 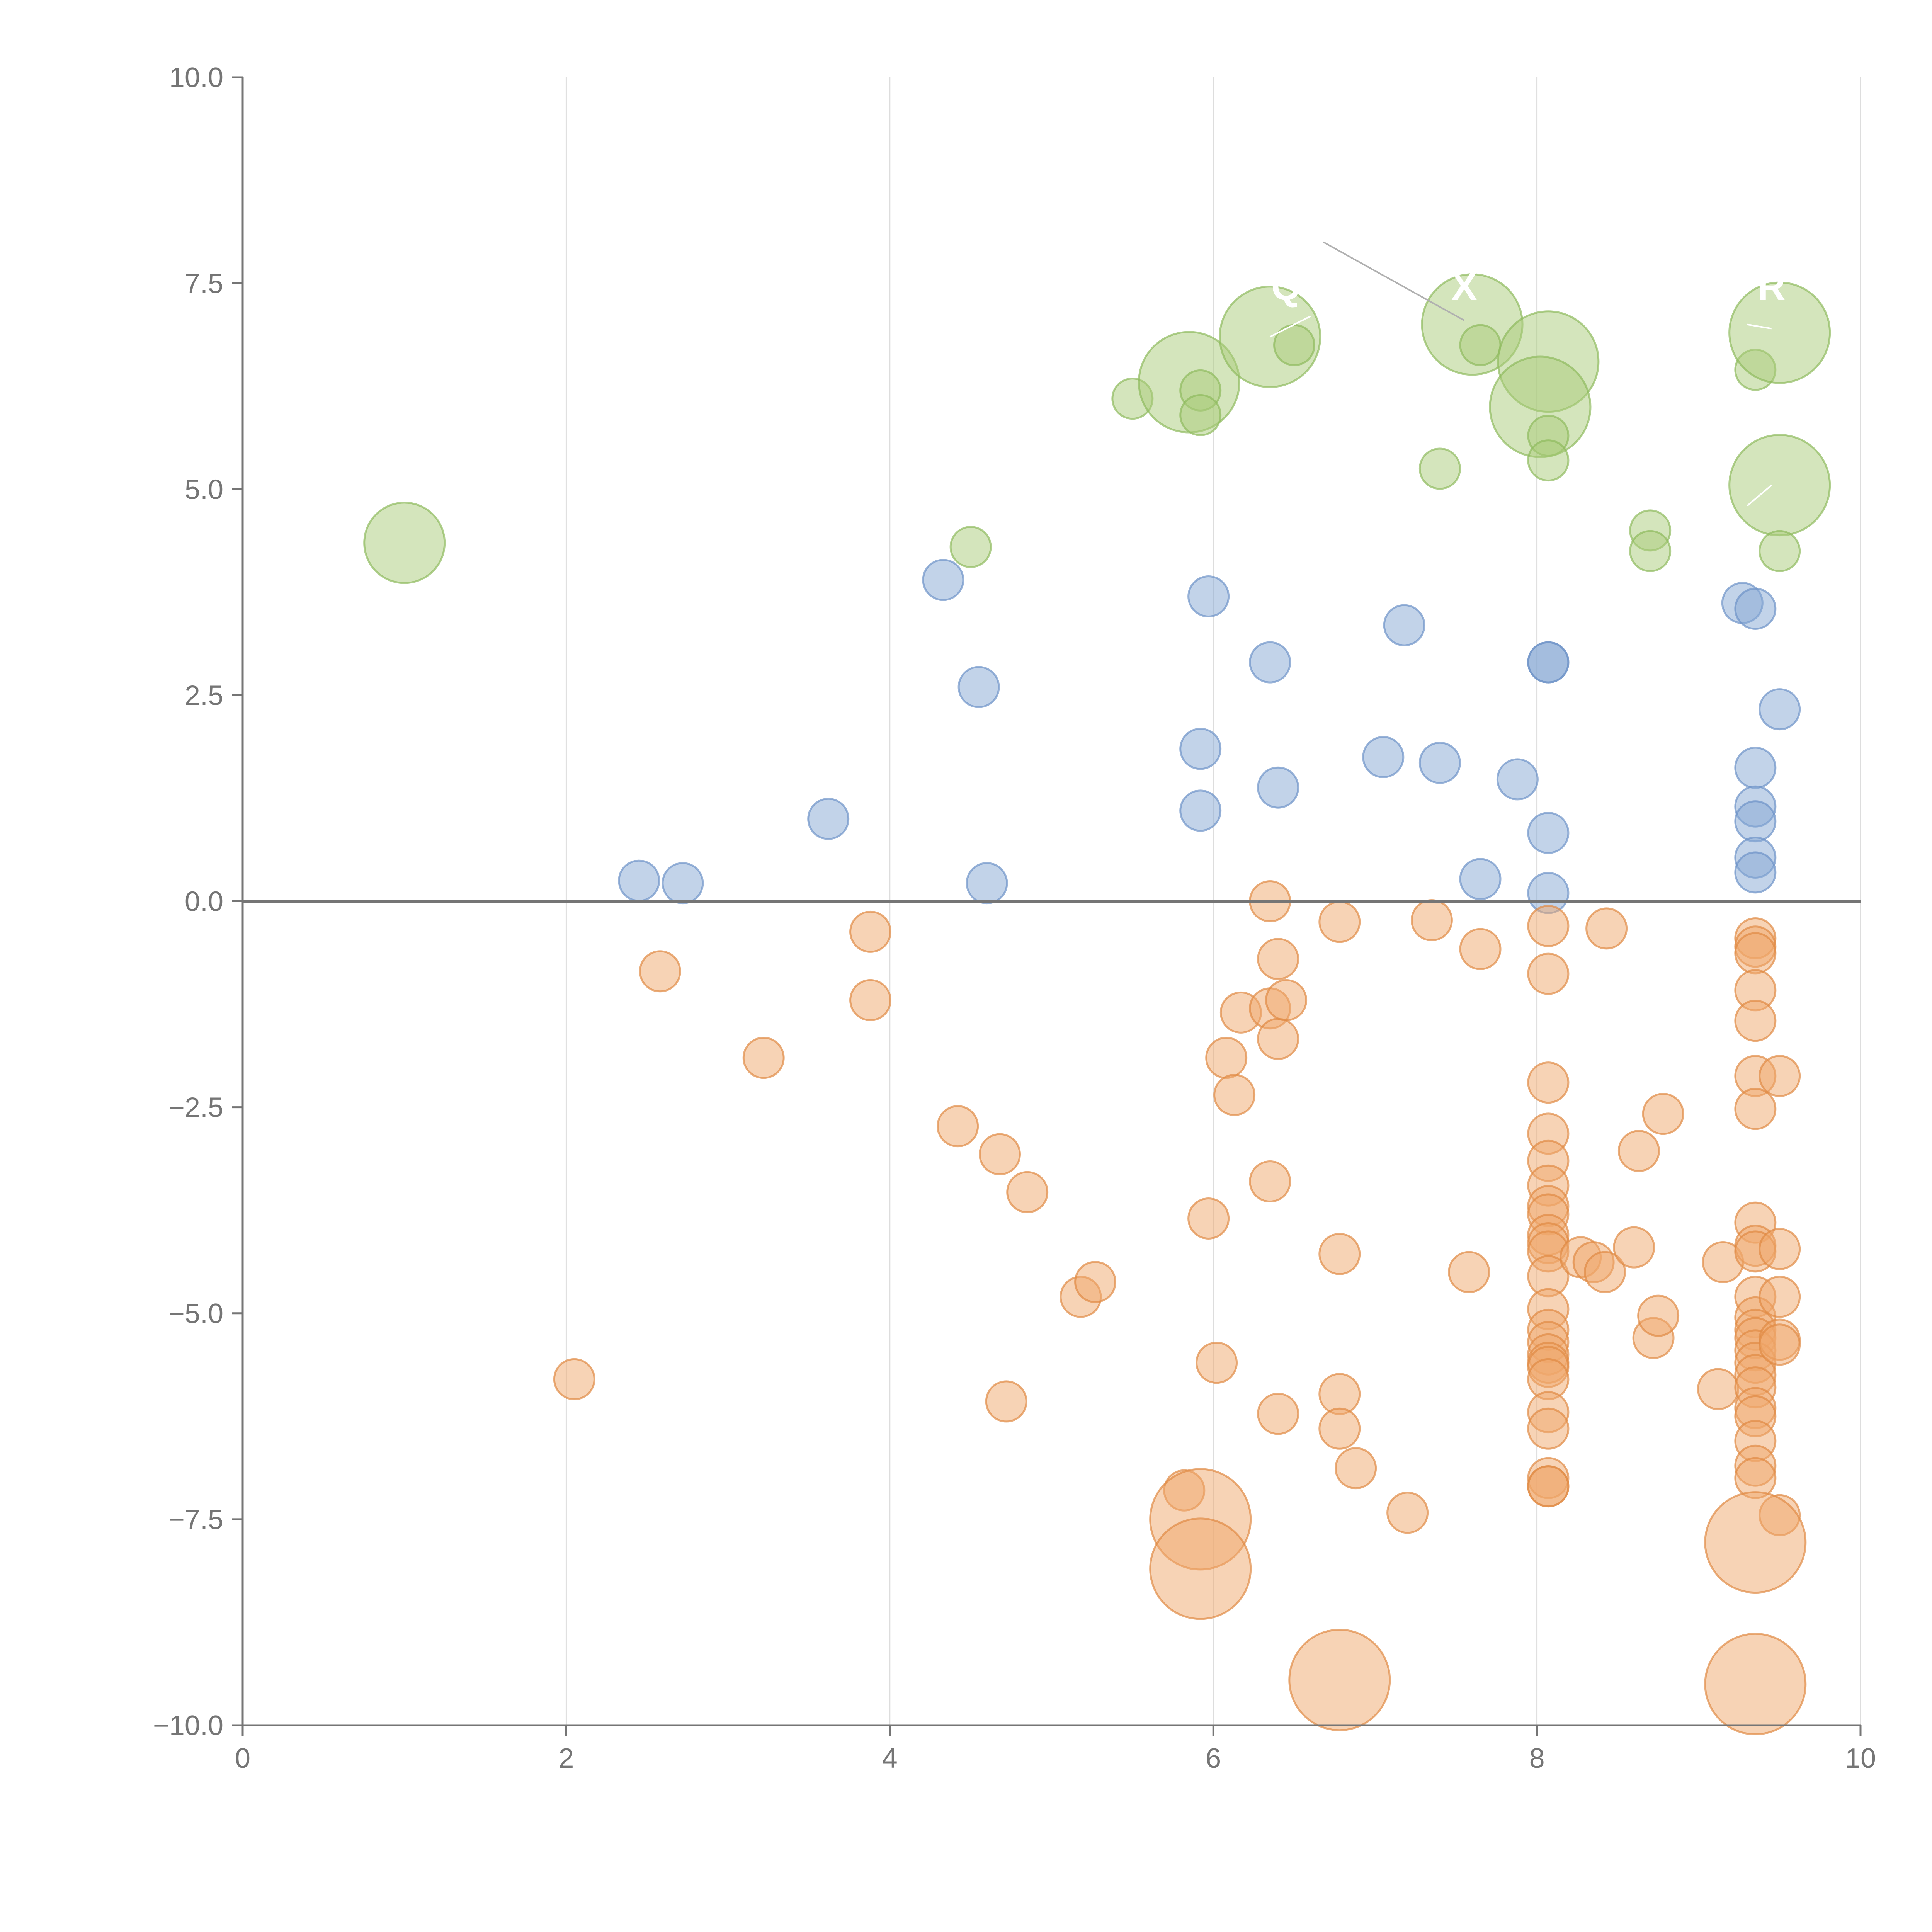 I want to click on y-tick-label: 7.5, so click(x=204, y=284).